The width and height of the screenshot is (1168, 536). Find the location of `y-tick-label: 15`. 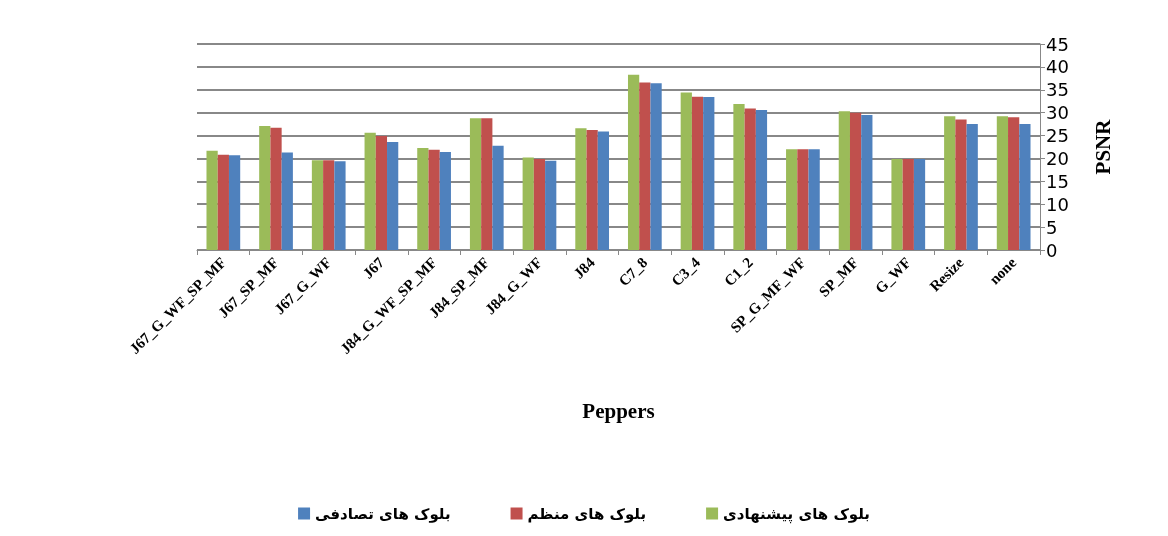

y-tick-label: 15 is located at coordinates (1057, 181).